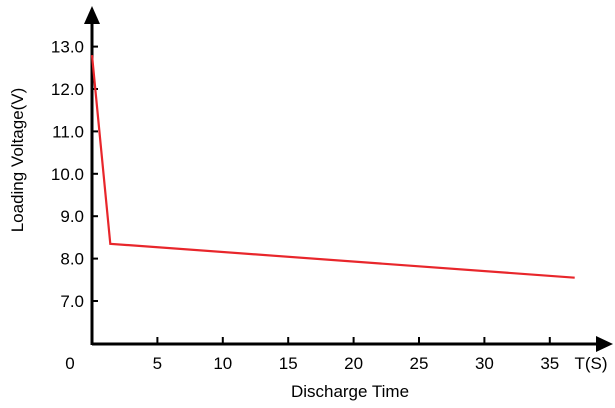 The width and height of the screenshot is (615, 408). Describe the element at coordinates (288, 363) in the screenshot. I see `x-tick-label: 15` at that location.